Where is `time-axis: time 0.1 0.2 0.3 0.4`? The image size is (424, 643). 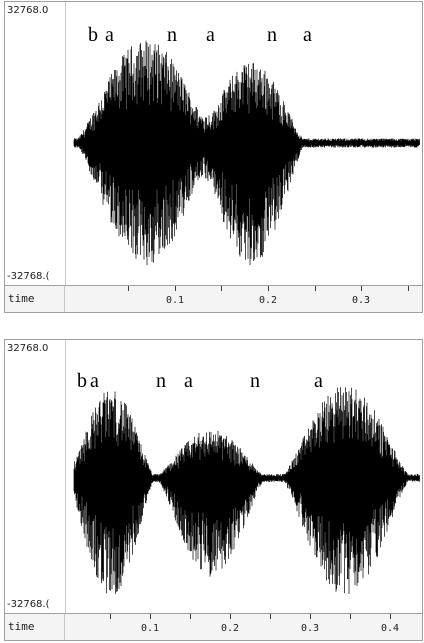 time-axis: time 0.1 0.2 0.3 0.4 is located at coordinates (213, 626).